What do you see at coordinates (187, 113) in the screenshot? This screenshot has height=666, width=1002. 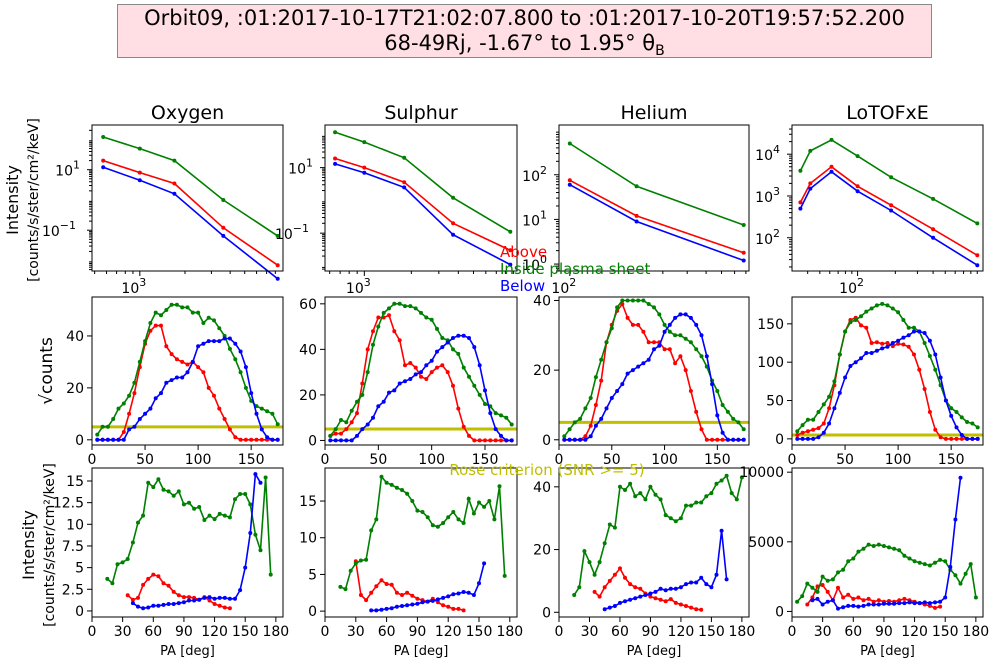 I see `subplot-title-oxygen-energy: Oxygen` at bounding box center [187, 113].